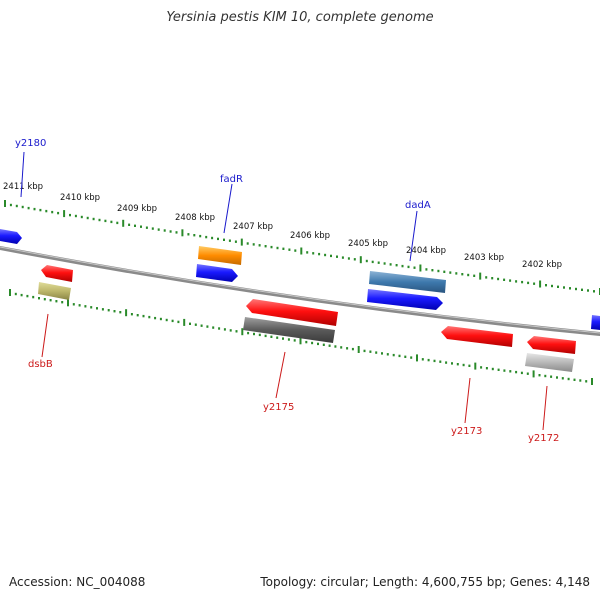  I want to click on gene-label-y2175: y2175, so click(278, 407).